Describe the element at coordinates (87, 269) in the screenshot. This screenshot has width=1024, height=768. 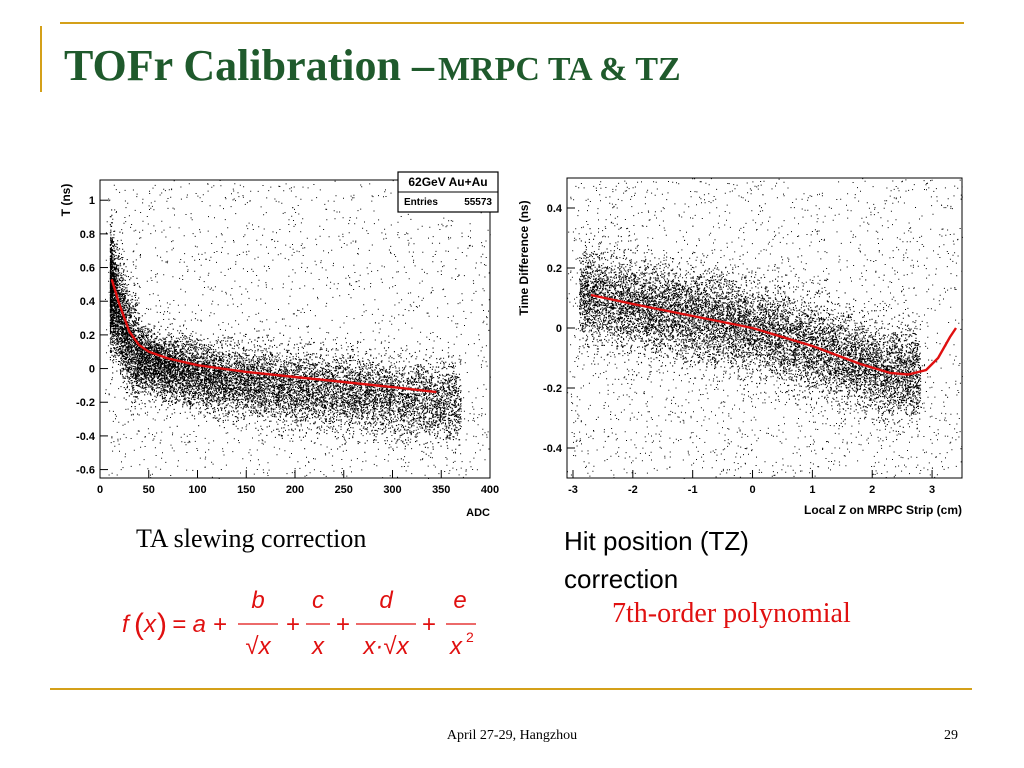
I see `y-tick-label: 0.6` at that location.